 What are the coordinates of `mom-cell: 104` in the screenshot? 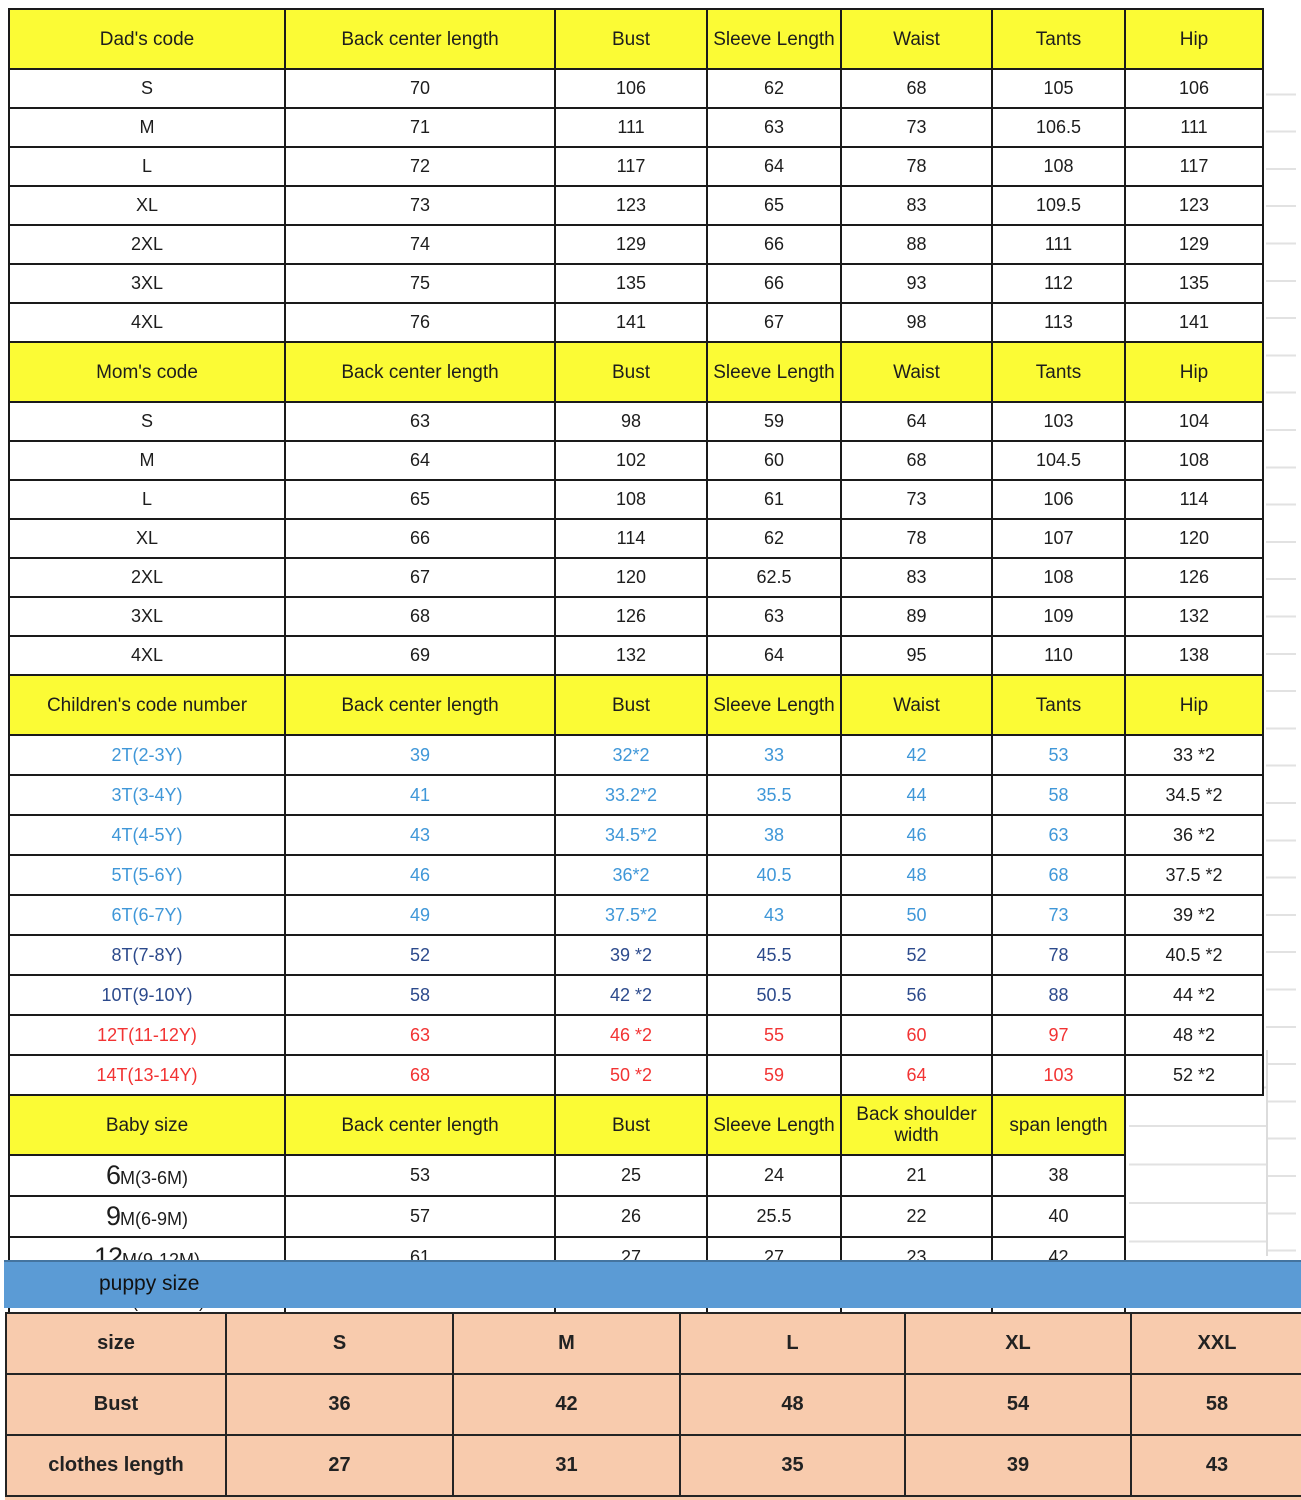 It's located at (1194, 421).